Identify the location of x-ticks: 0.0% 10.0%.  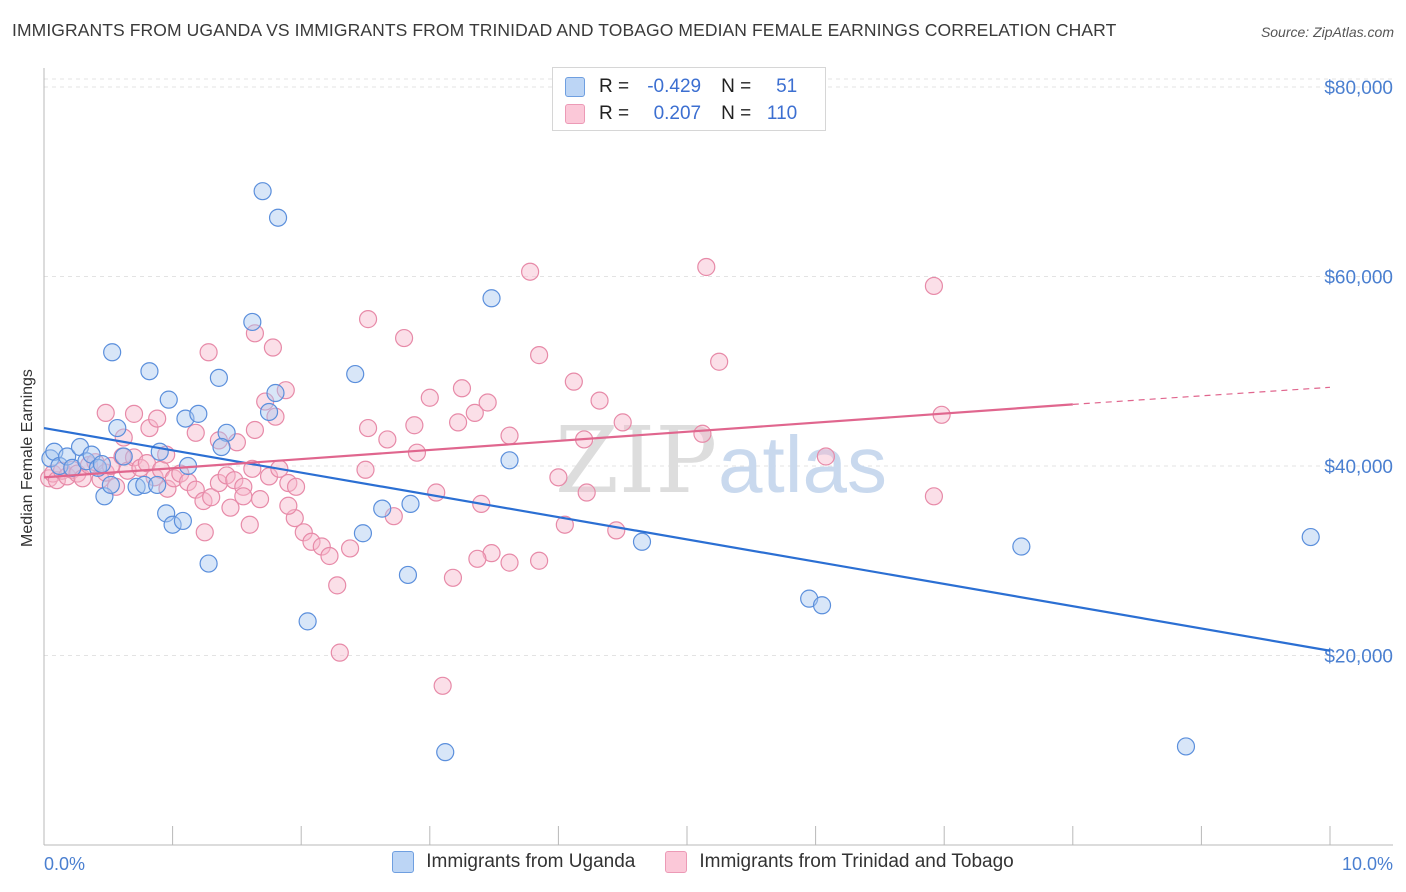
(718, 850).